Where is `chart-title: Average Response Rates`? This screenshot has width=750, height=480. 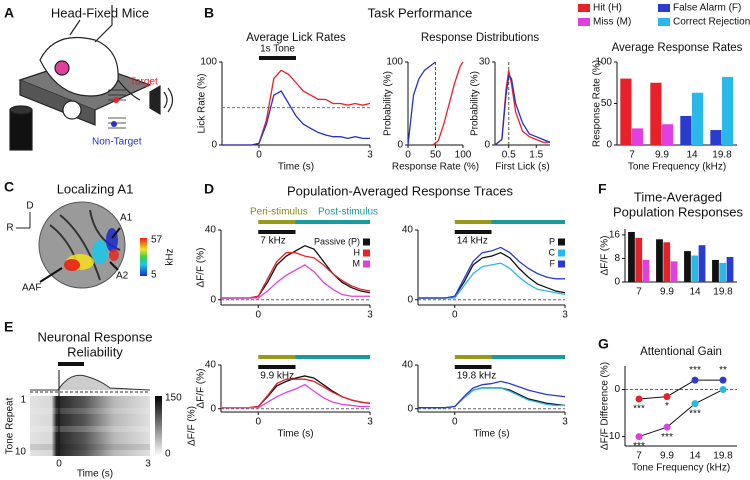
chart-title: Average Response Rates is located at coordinates (677, 48).